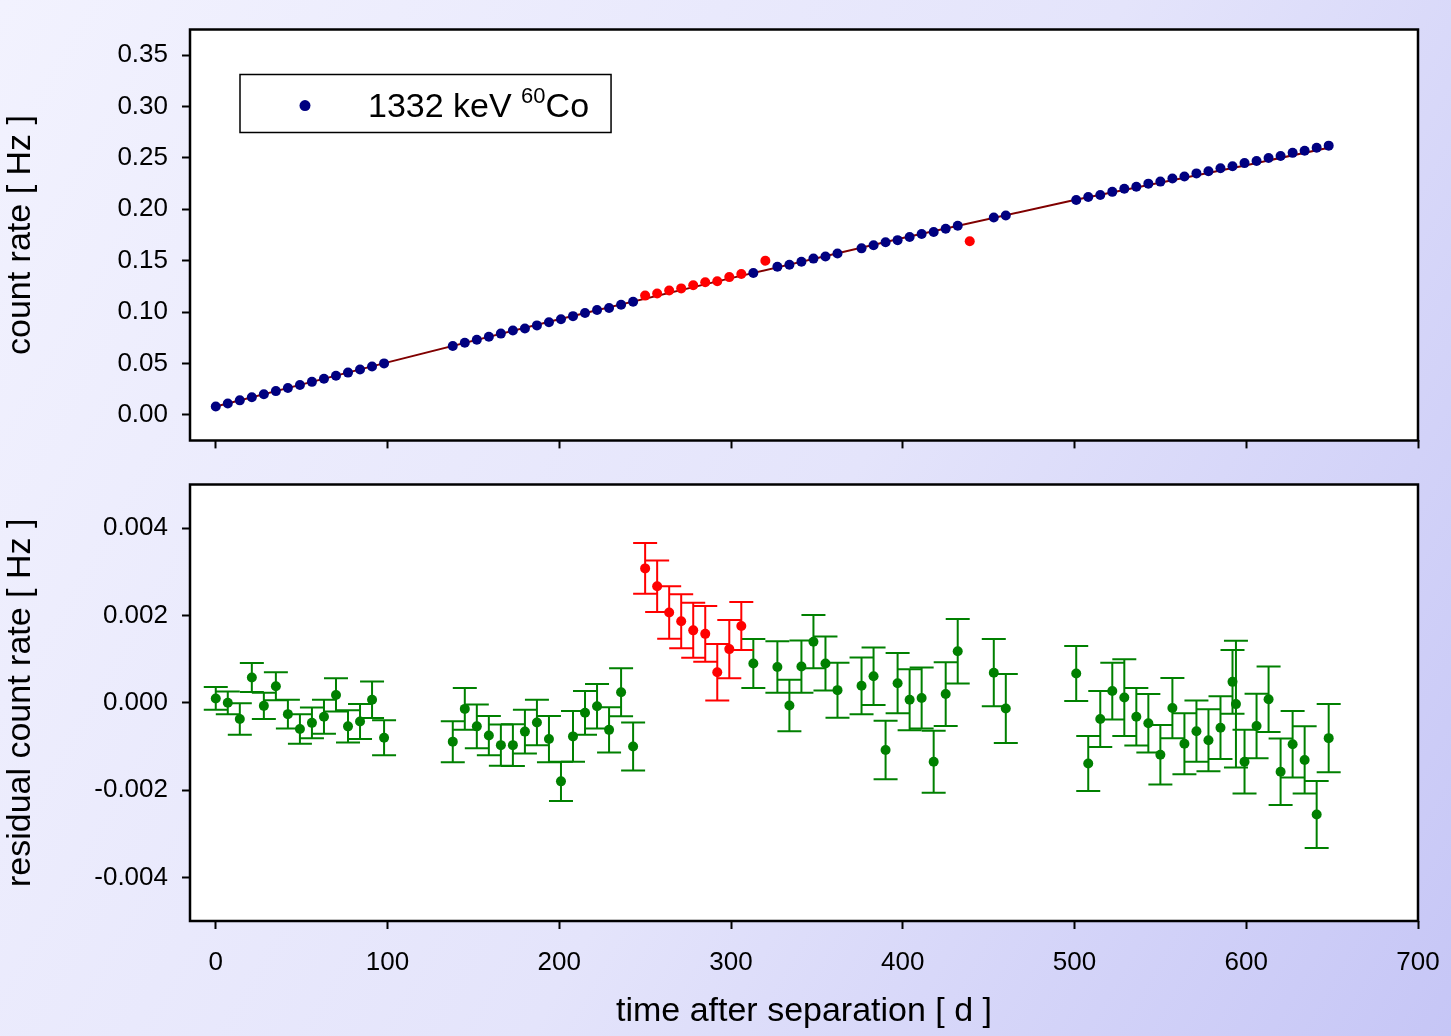 The image size is (1451, 1036). I want to click on x-tick-label: 0, so click(215, 960).